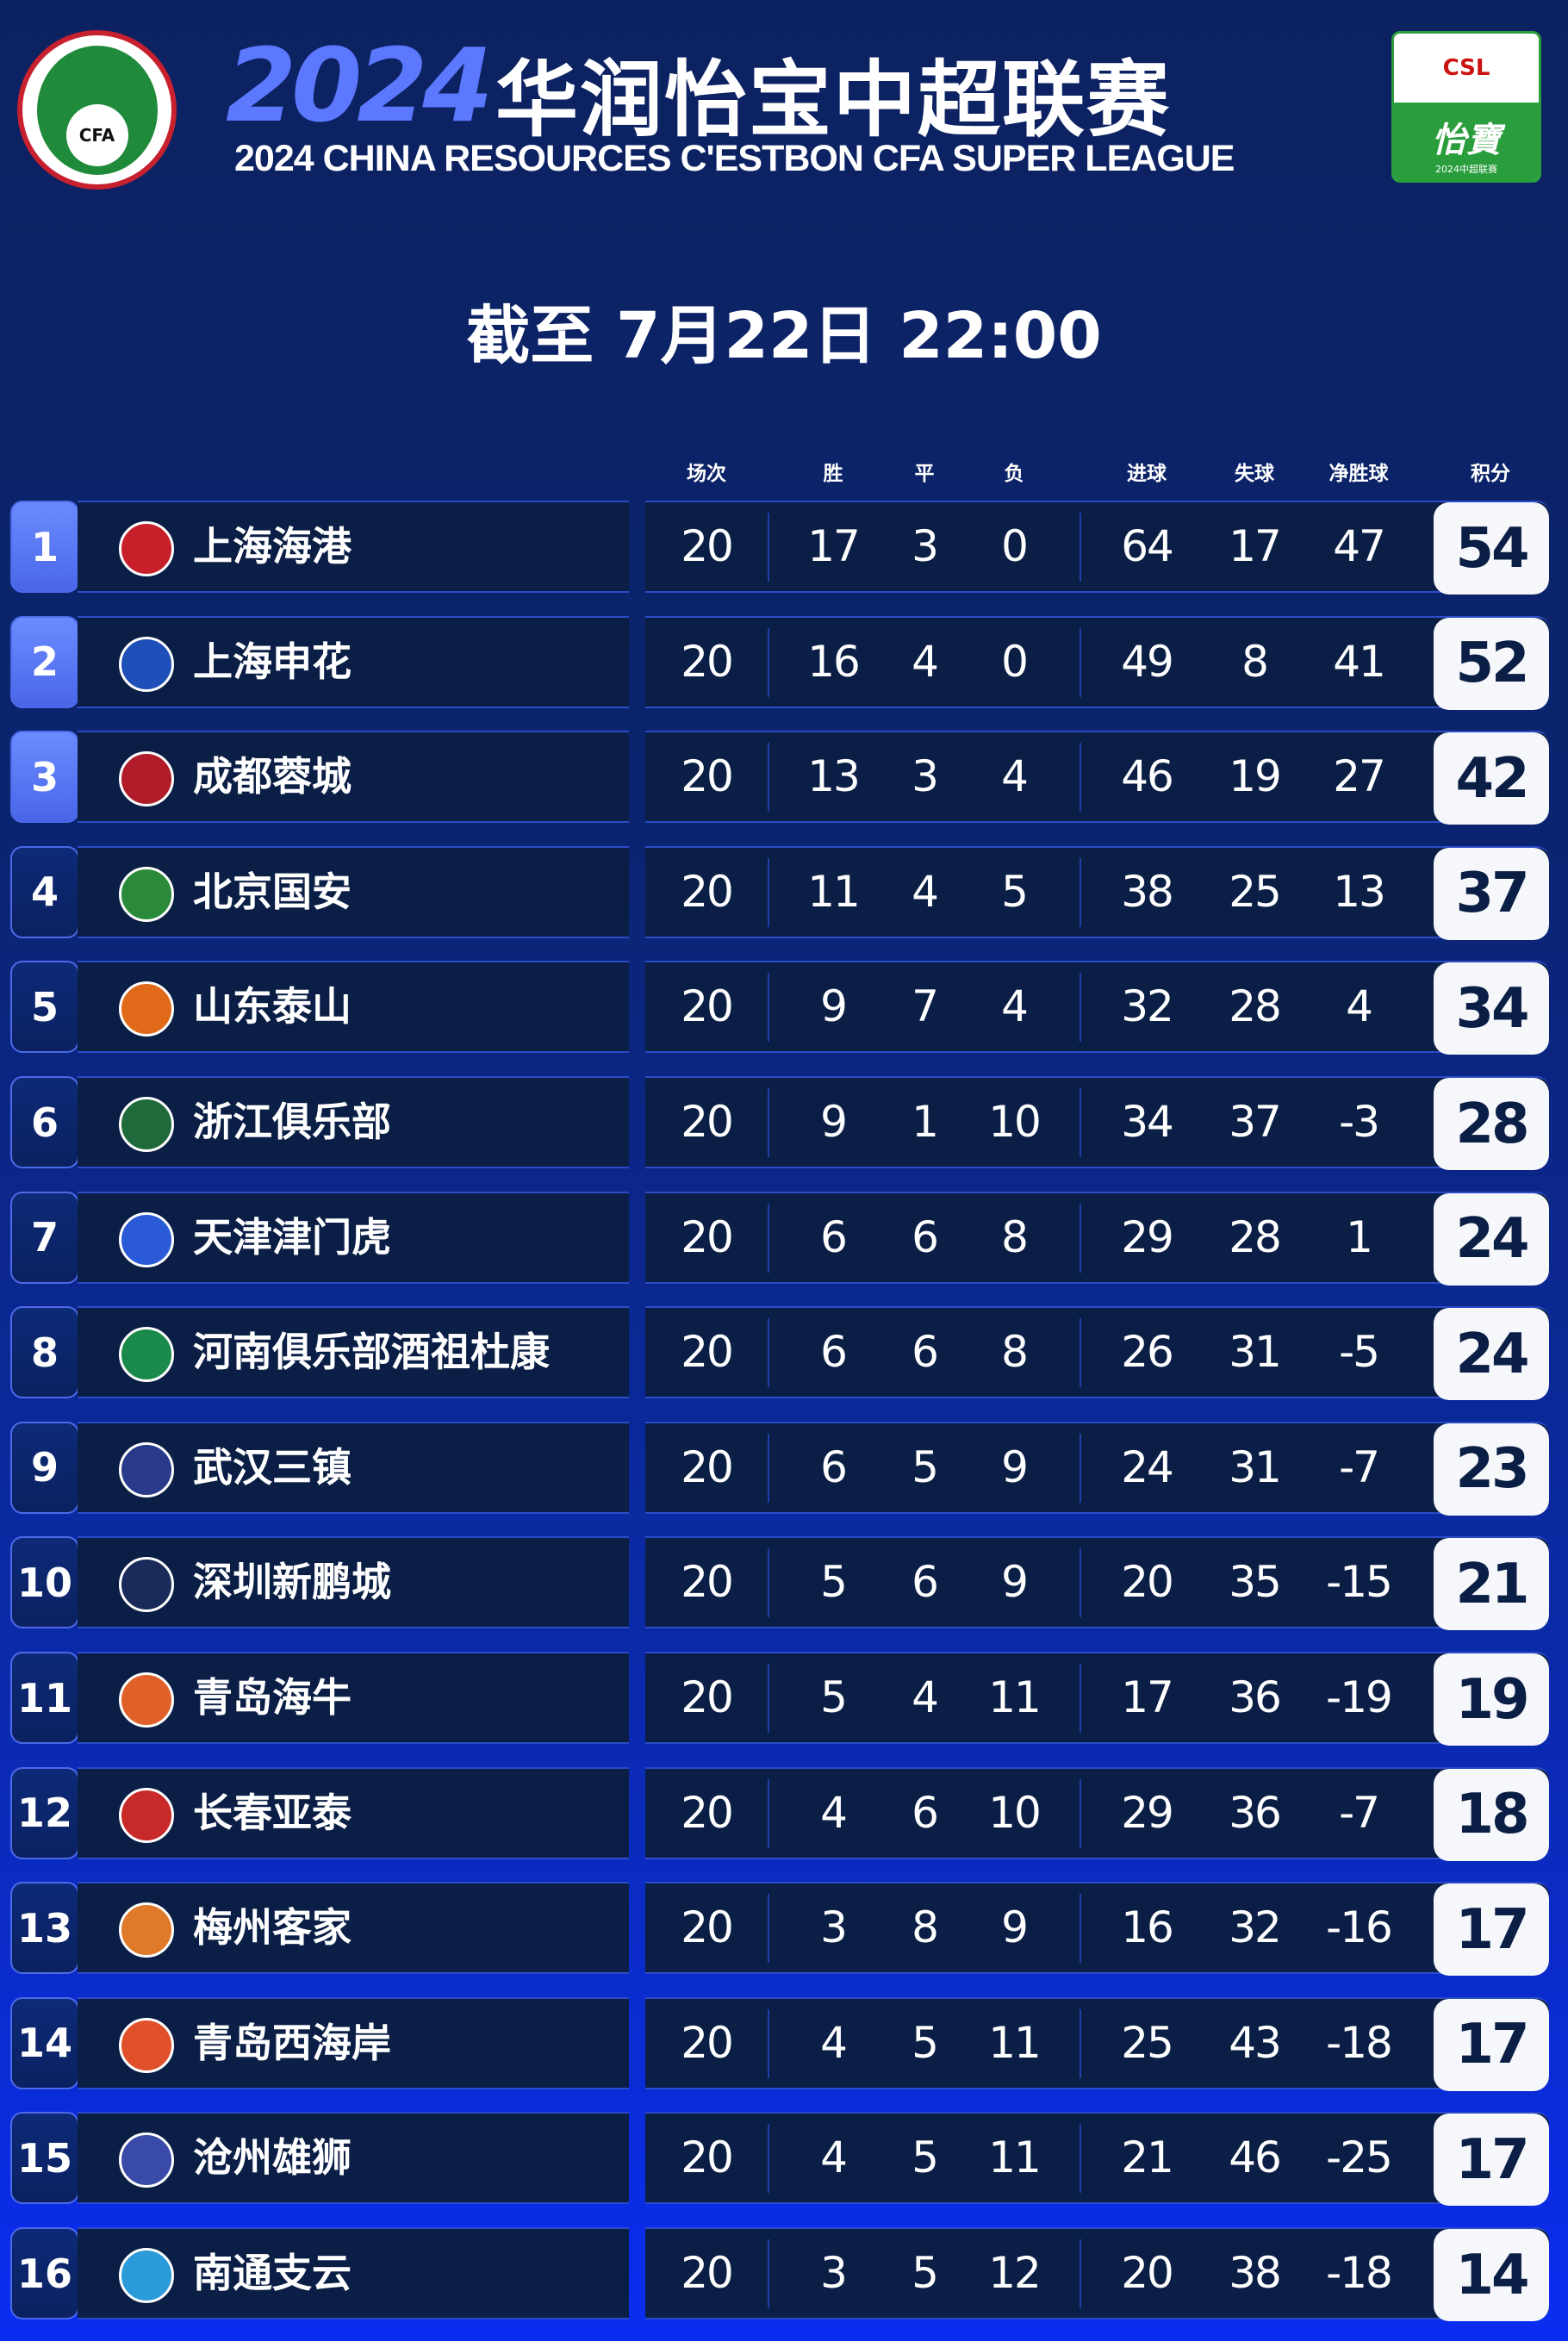 The width and height of the screenshot is (1568, 2341). I want to click on stat-losses: 8, so click(1015, 1352).